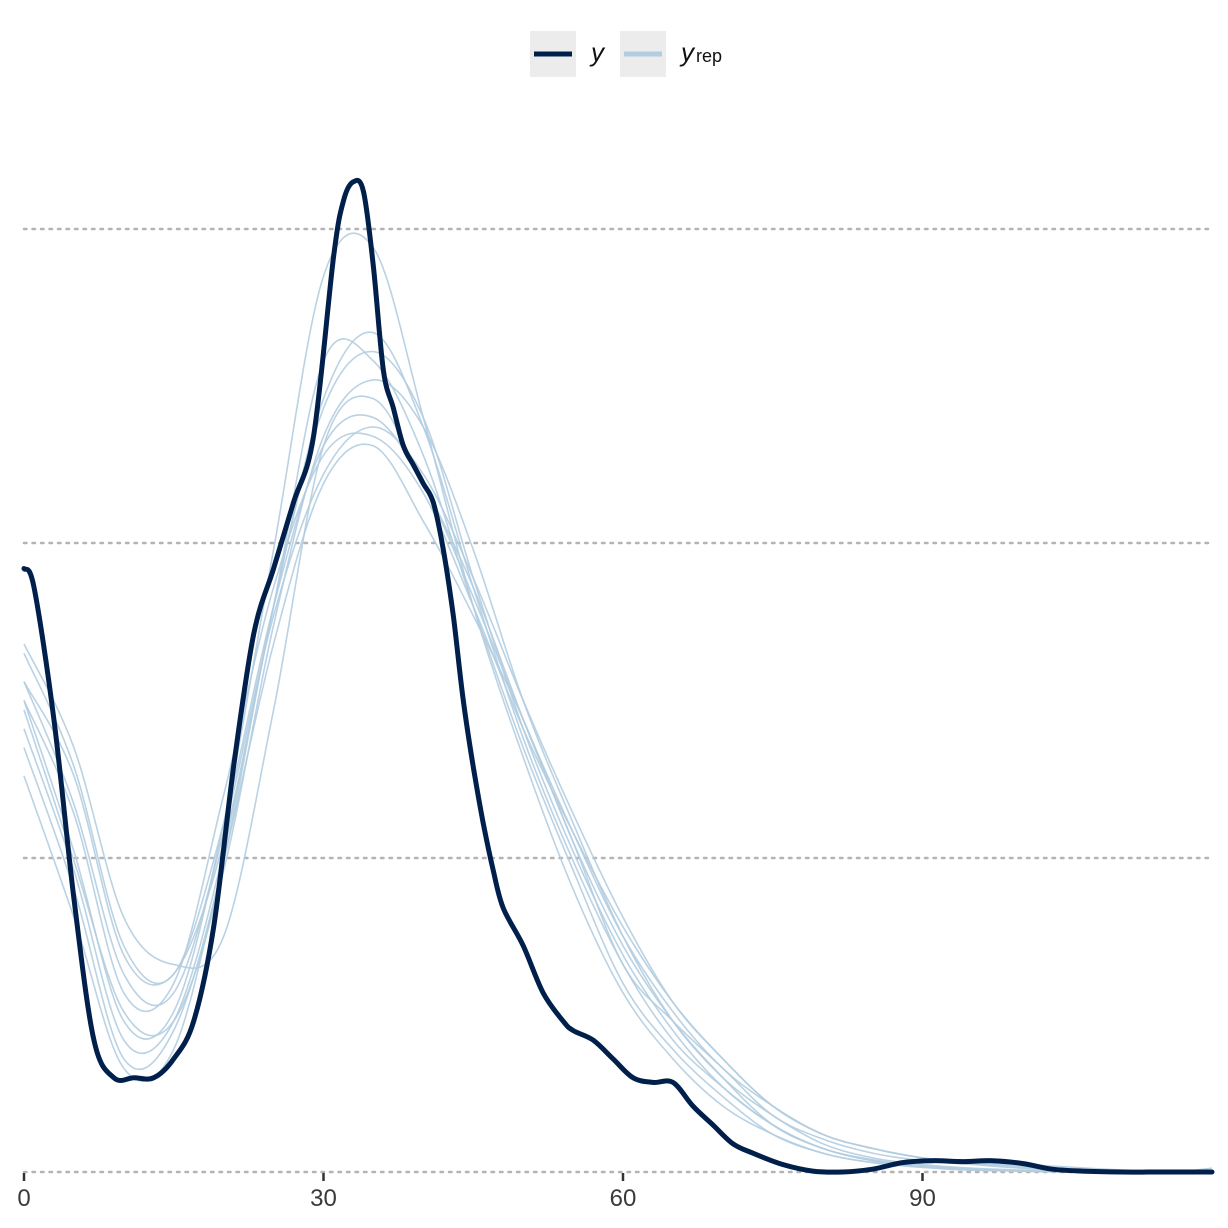 This screenshot has height=1228, width=1228. What do you see at coordinates (623, 1198) in the screenshot?
I see `x-tick-label-60: 60` at bounding box center [623, 1198].